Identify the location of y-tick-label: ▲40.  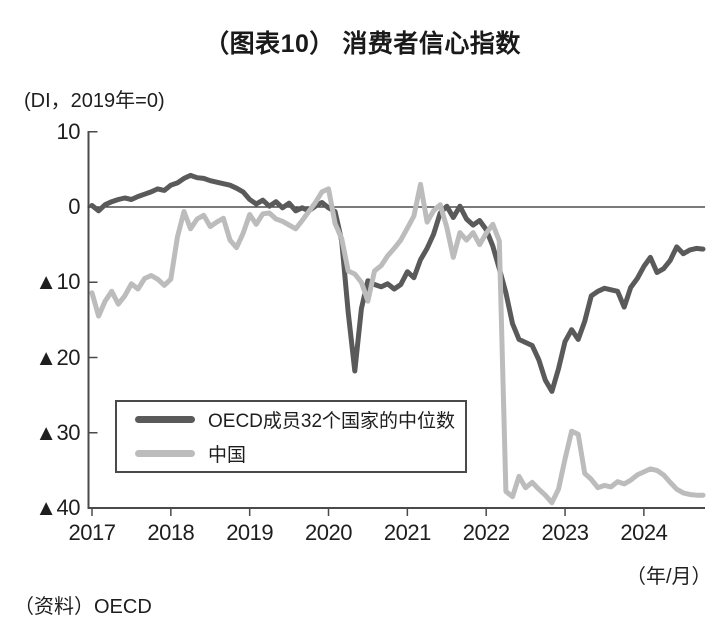
(57, 507).